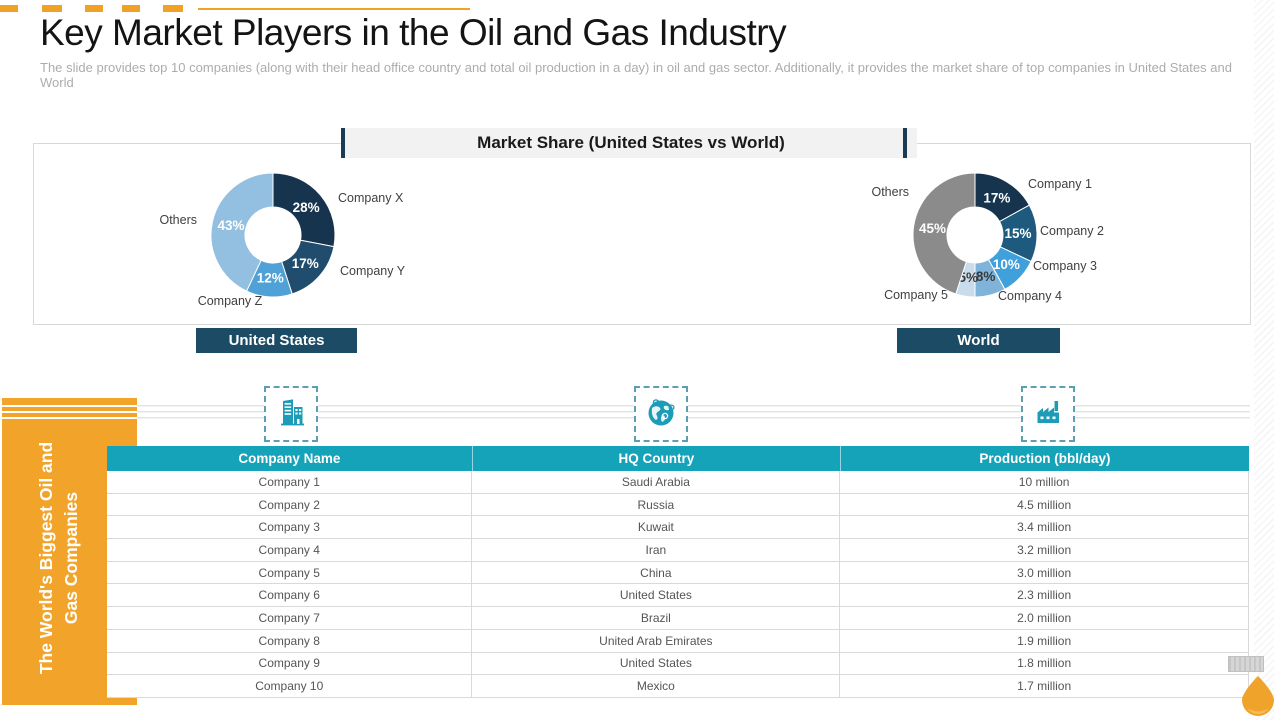 The width and height of the screenshot is (1280, 720). I want to click on company-icon-box, so click(291, 414).